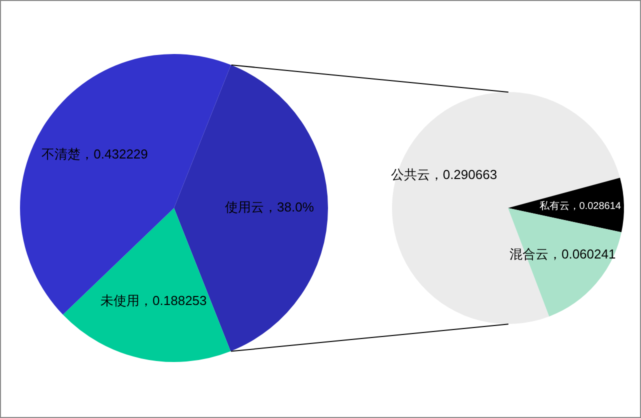 The image size is (641, 418). What do you see at coordinates (562, 254) in the screenshot?
I see `slice-label: 混合云，0.060241` at bounding box center [562, 254].